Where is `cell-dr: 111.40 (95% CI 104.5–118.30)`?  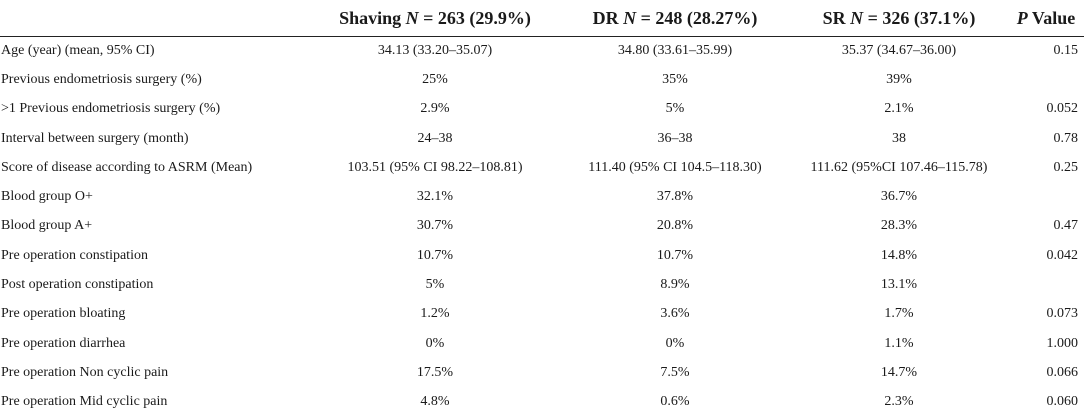 cell-dr: 111.40 (95% CI 104.5–118.30) is located at coordinates (675, 167).